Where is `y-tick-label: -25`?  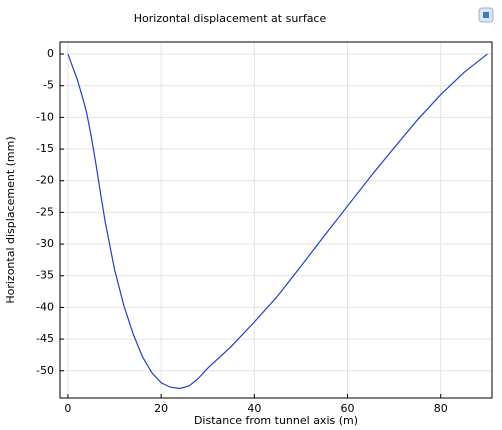
y-tick-label: -25 is located at coordinates (45, 211).